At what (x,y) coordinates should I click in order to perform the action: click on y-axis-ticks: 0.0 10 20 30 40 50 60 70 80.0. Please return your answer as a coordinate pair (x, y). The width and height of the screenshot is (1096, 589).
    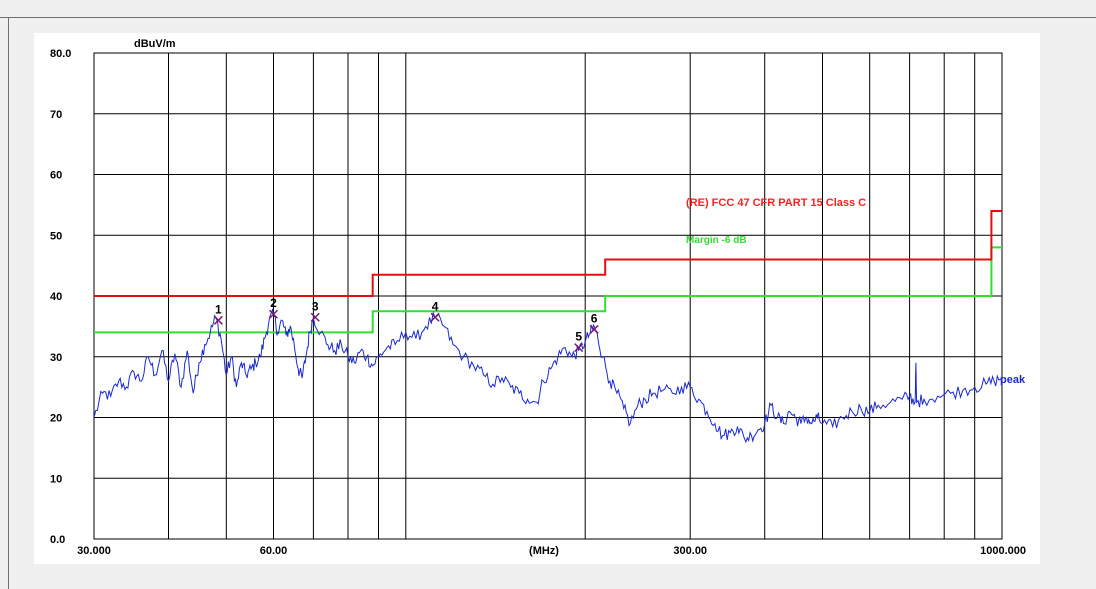
    Looking at the image, I should click on (60, 297).